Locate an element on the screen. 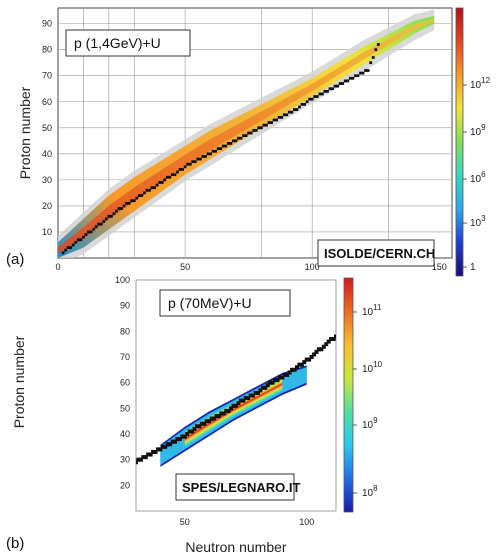 Image resolution: width=496 pixels, height=557 pixels. panel-a-colorbar-tick-label: 10¹² is located at coordinates (480, 83).